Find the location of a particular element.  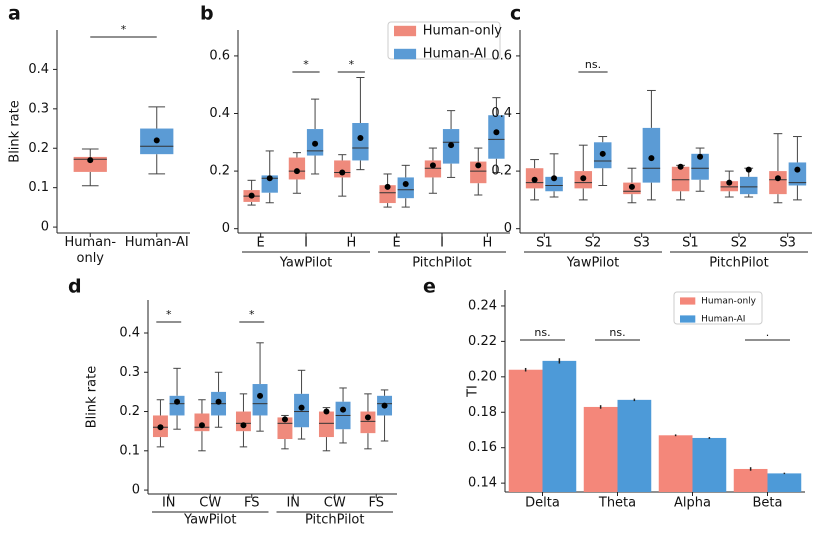

x-tick-label: Human-AI is located at coordinates (156, 242).